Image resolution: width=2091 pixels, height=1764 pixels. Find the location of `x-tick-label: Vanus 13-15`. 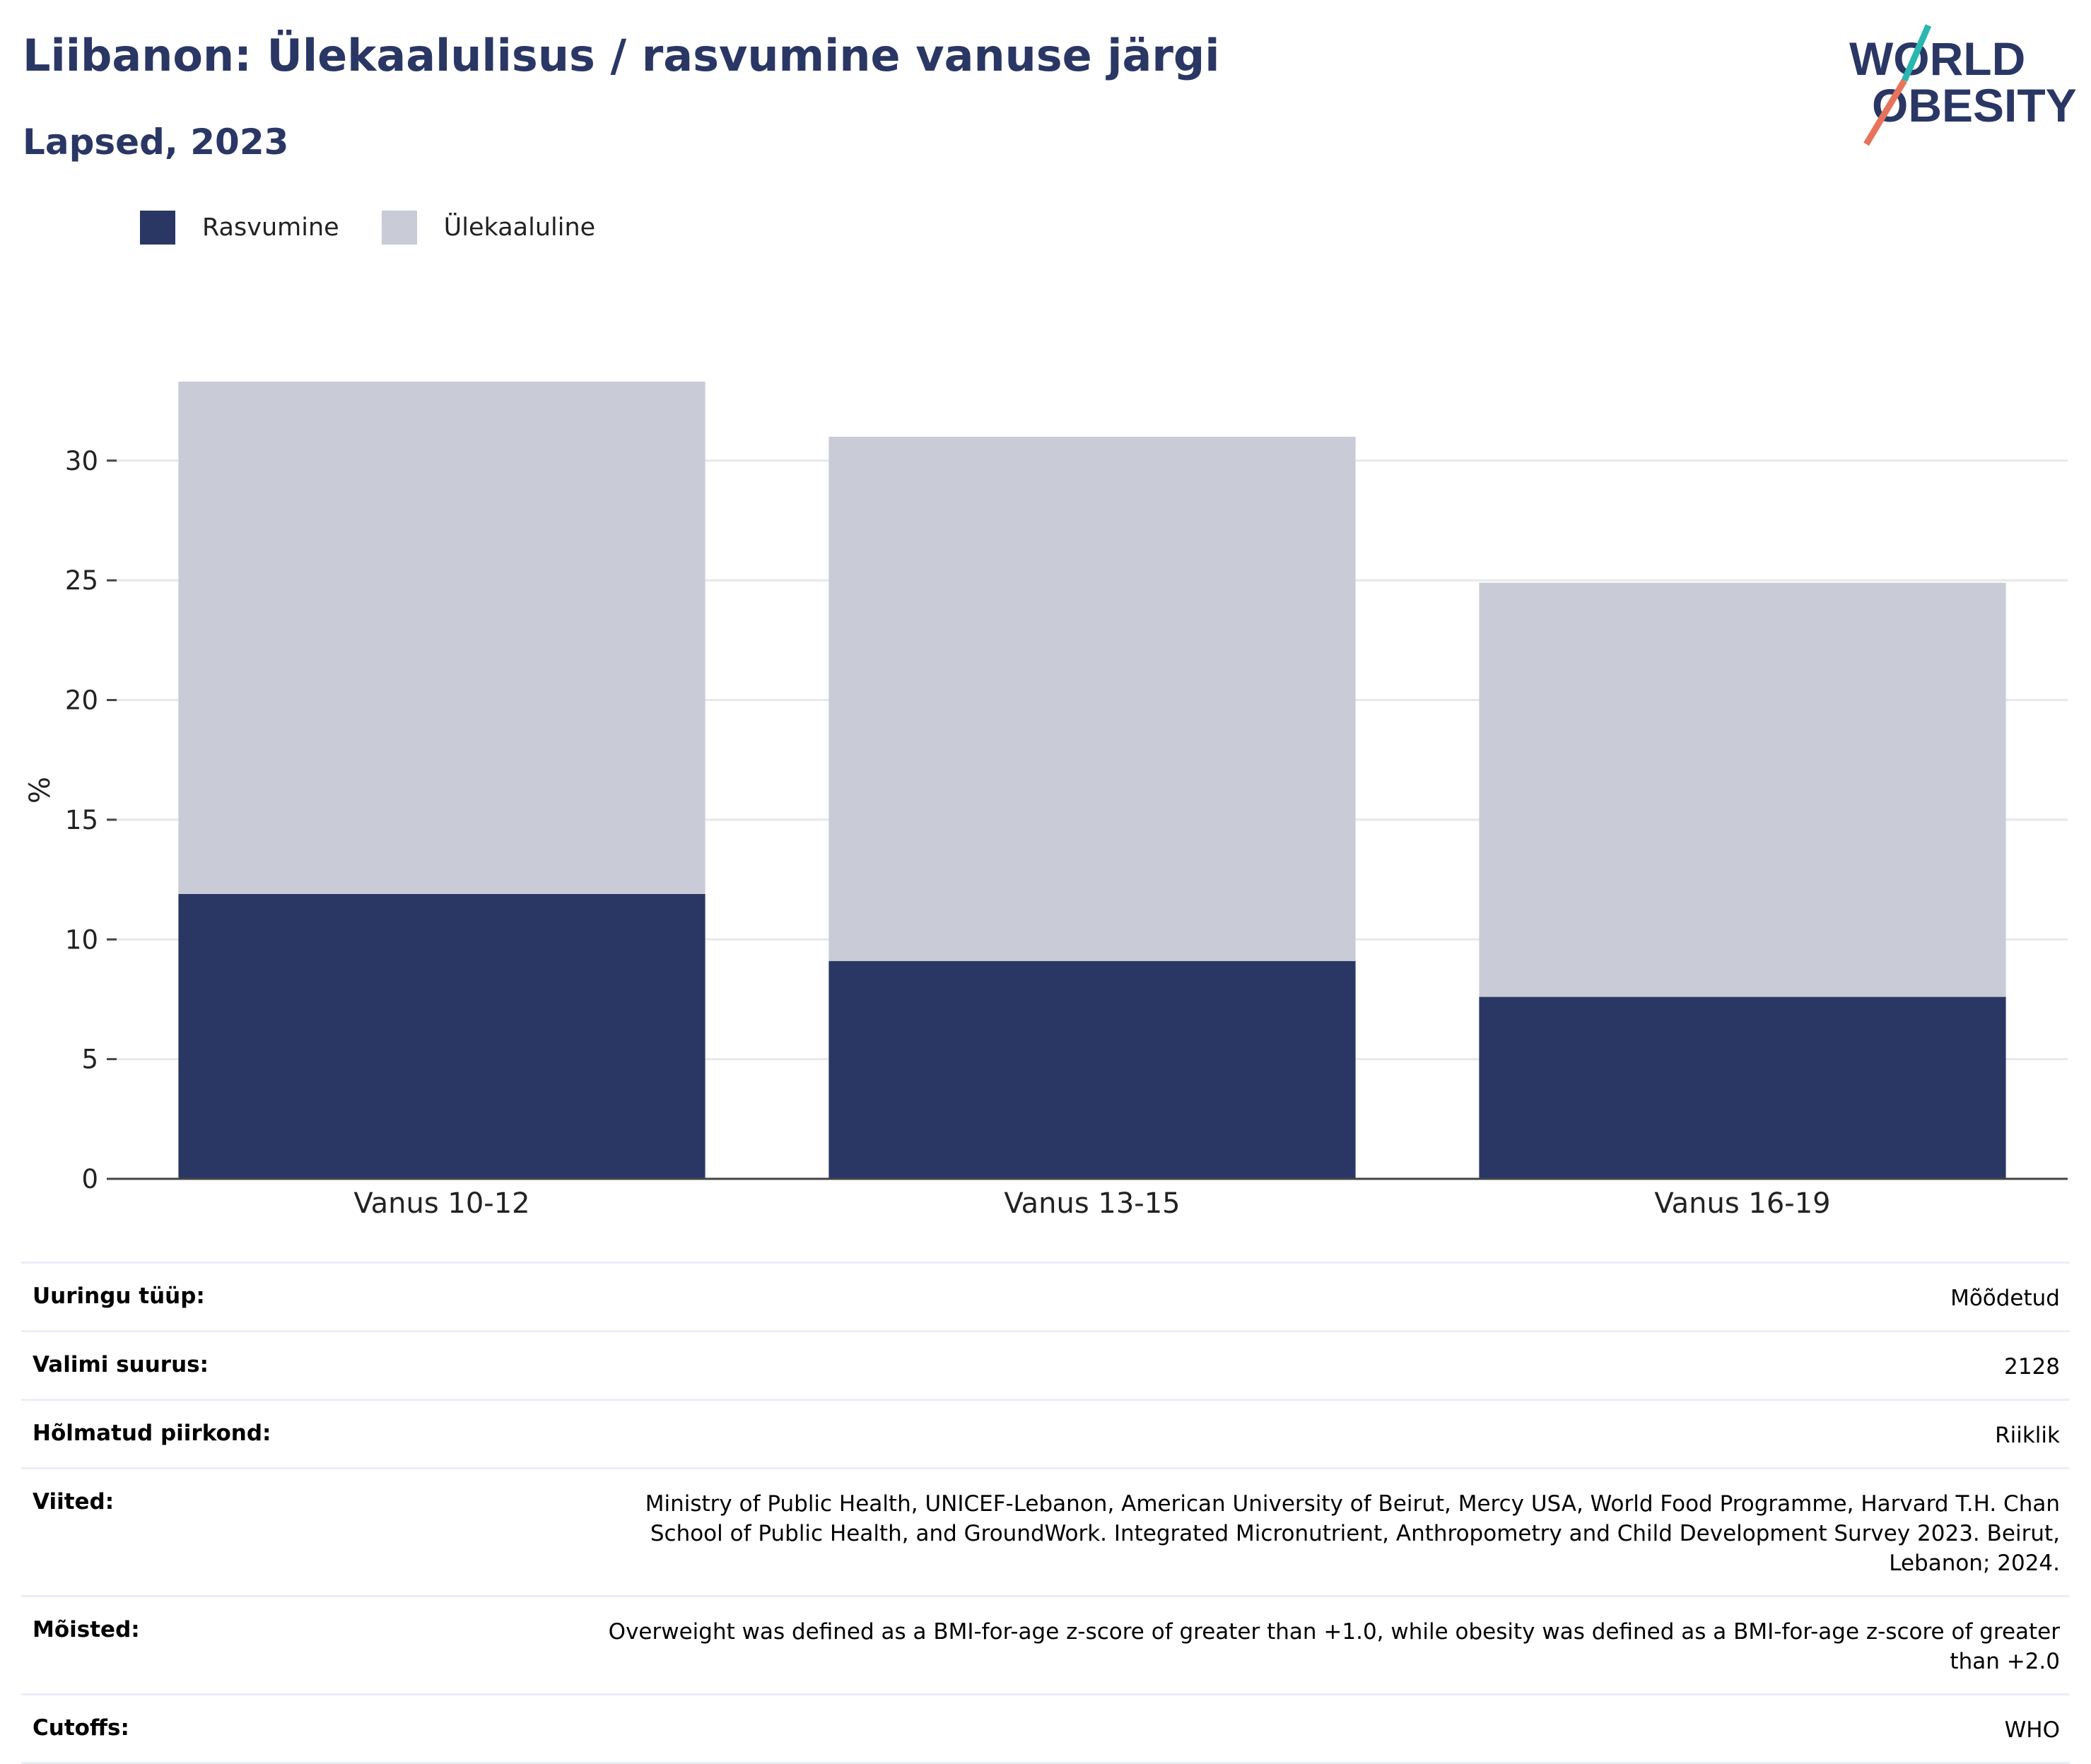

x-tick-label: Vanus 13-15 is located at coordinates (1092, 1203).